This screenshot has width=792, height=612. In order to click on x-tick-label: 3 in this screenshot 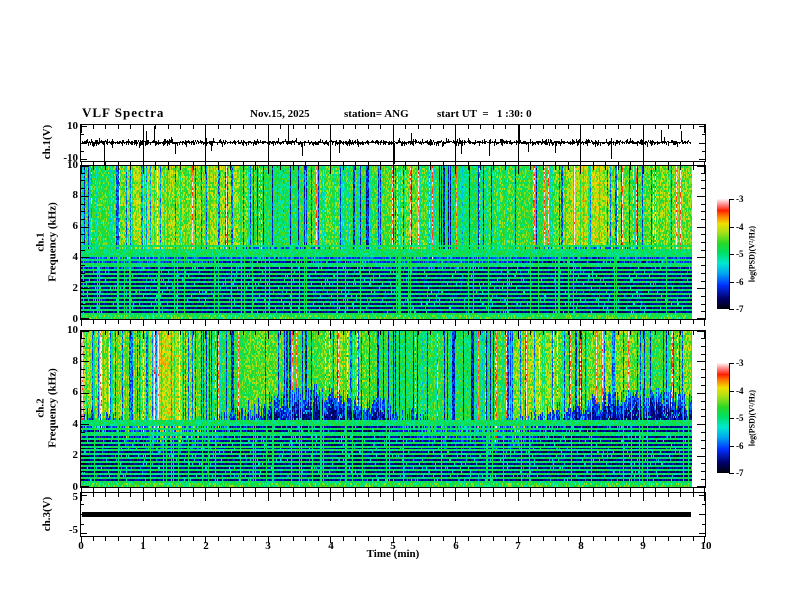, I will do `click(268, 546)`.